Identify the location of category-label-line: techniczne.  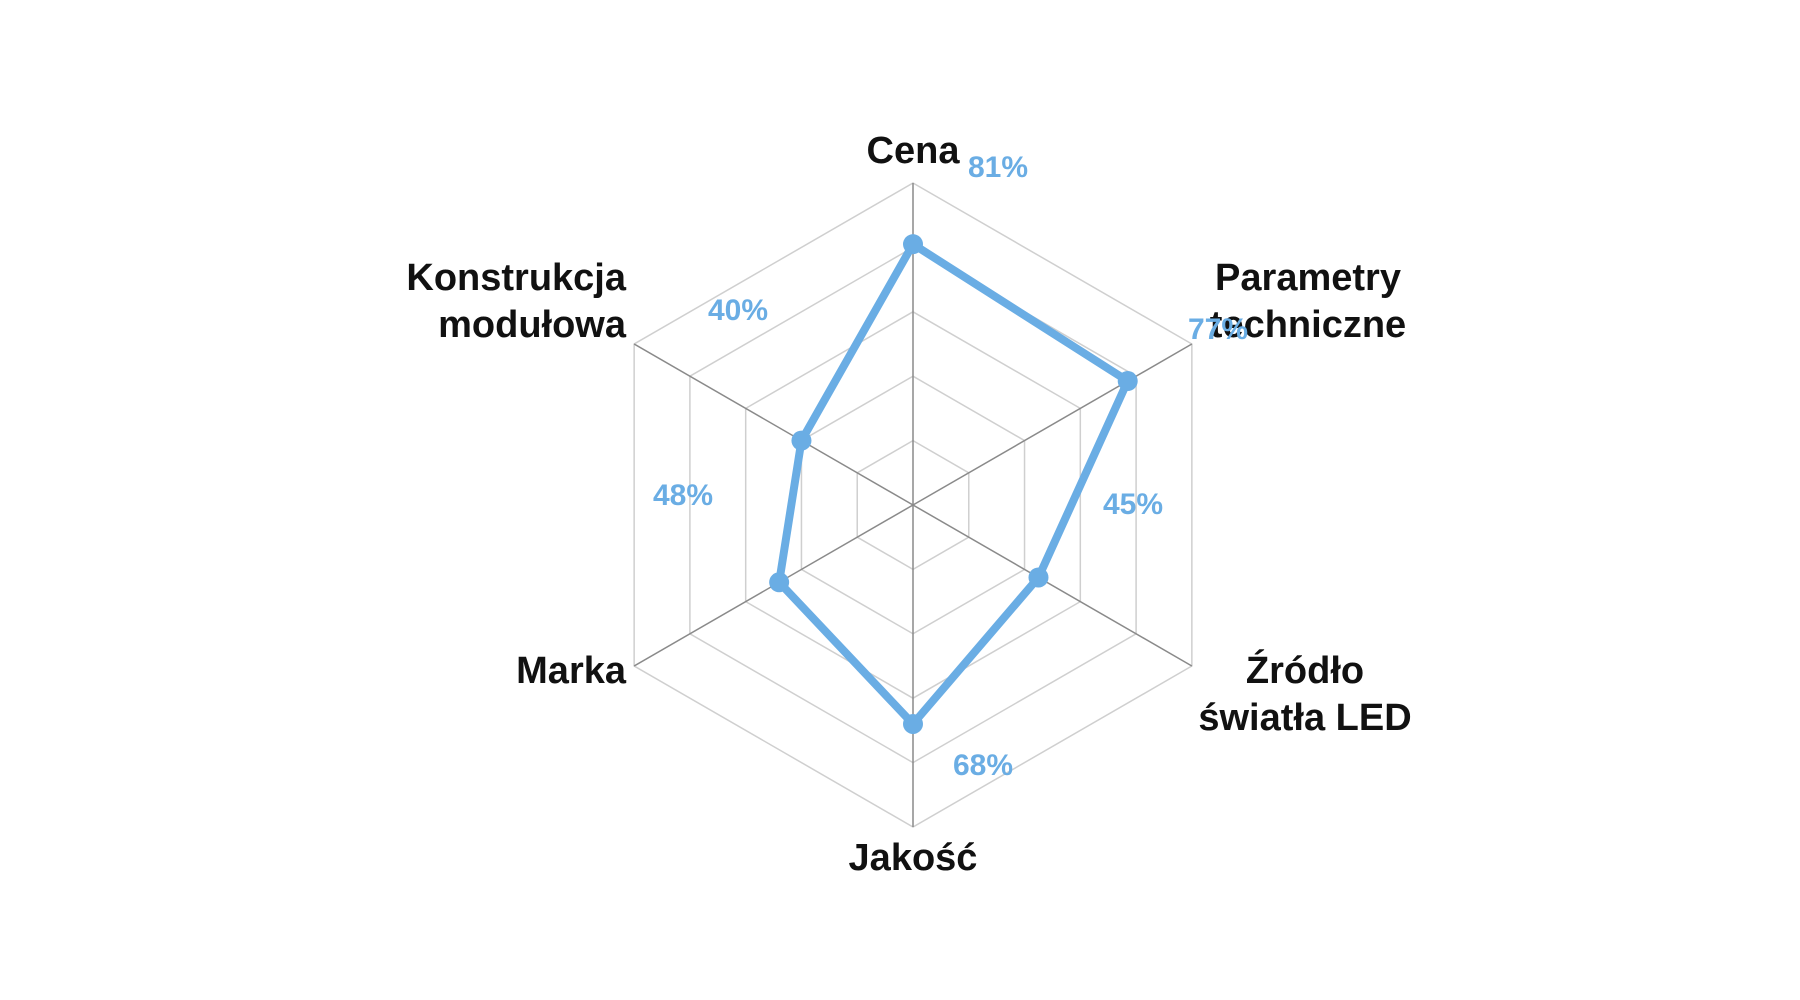
(1308, 325).